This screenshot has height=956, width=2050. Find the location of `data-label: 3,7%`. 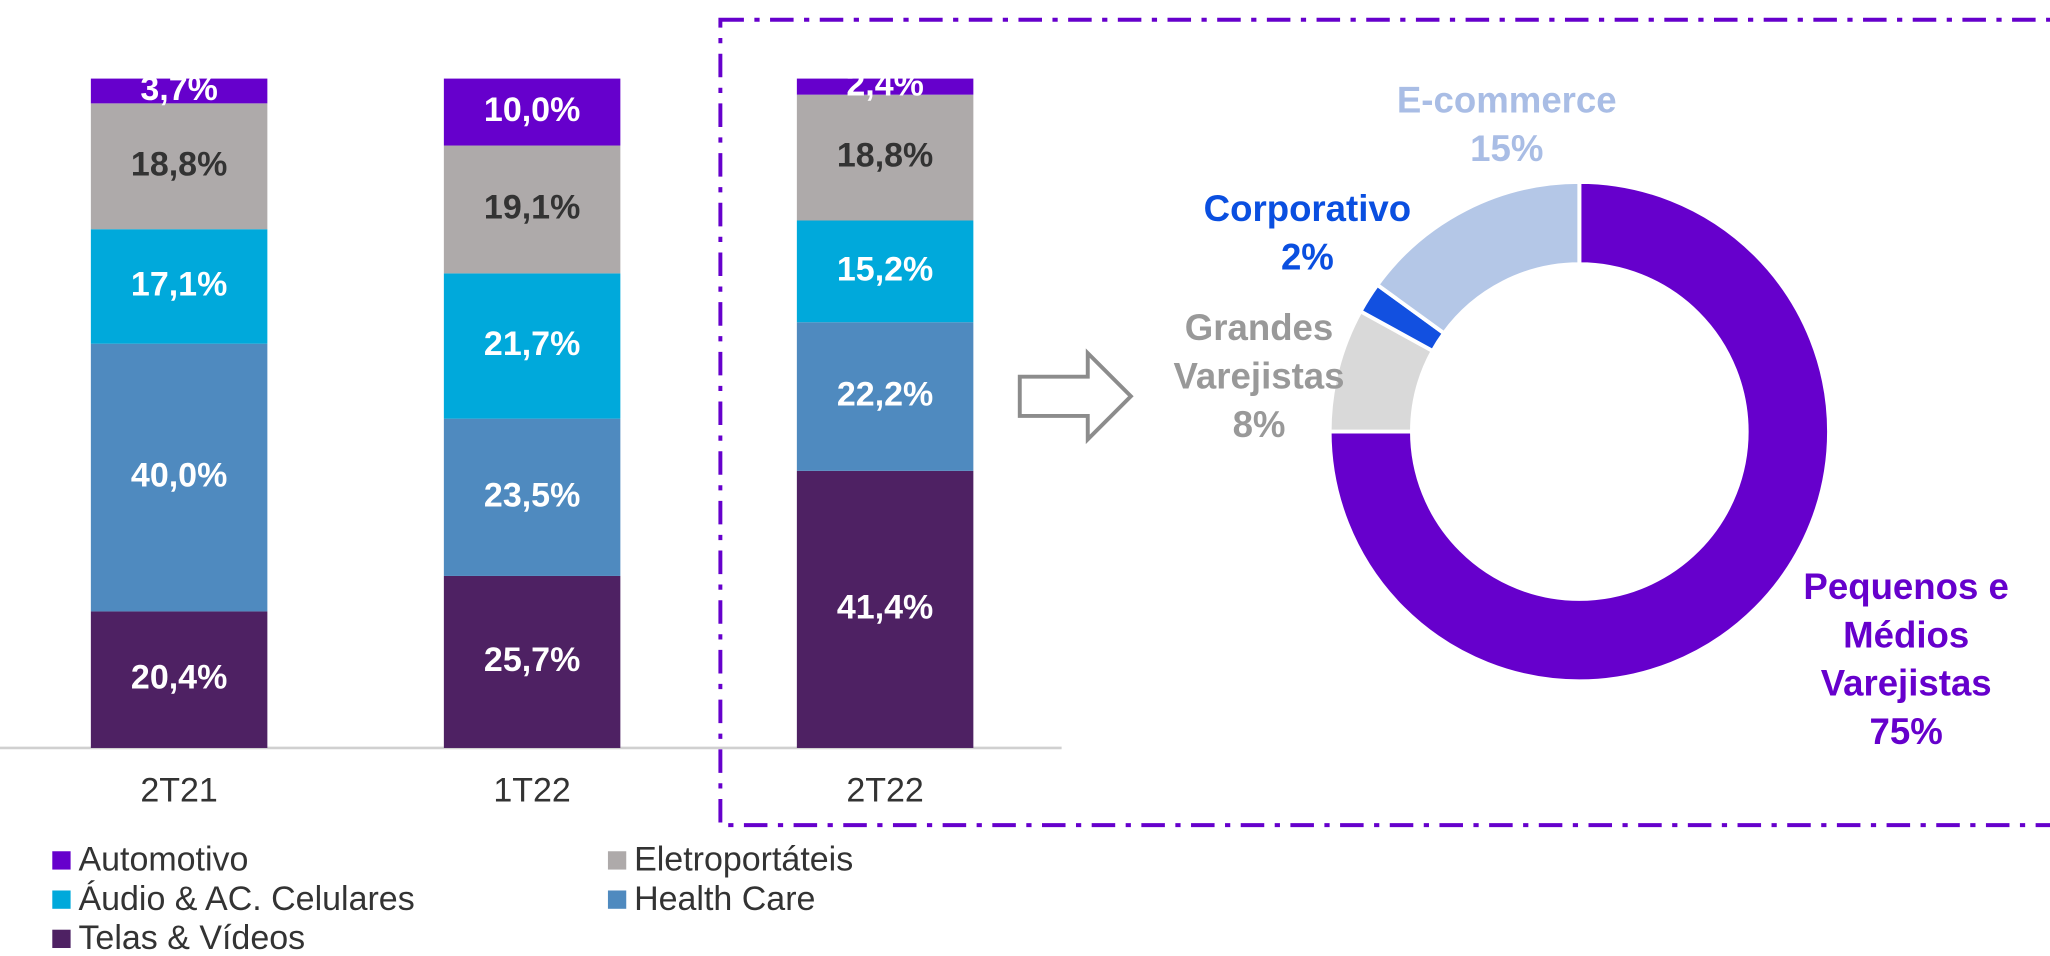

data-label: 3,7% is located at coordinates (178, 89).